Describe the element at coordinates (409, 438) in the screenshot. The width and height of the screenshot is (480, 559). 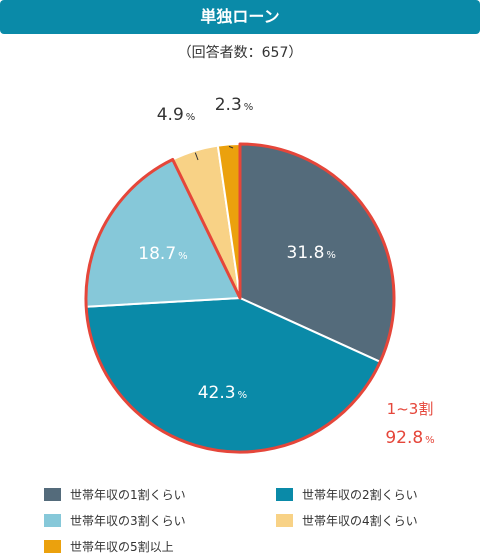
I see `highlight-value: 92.8%` at that location.